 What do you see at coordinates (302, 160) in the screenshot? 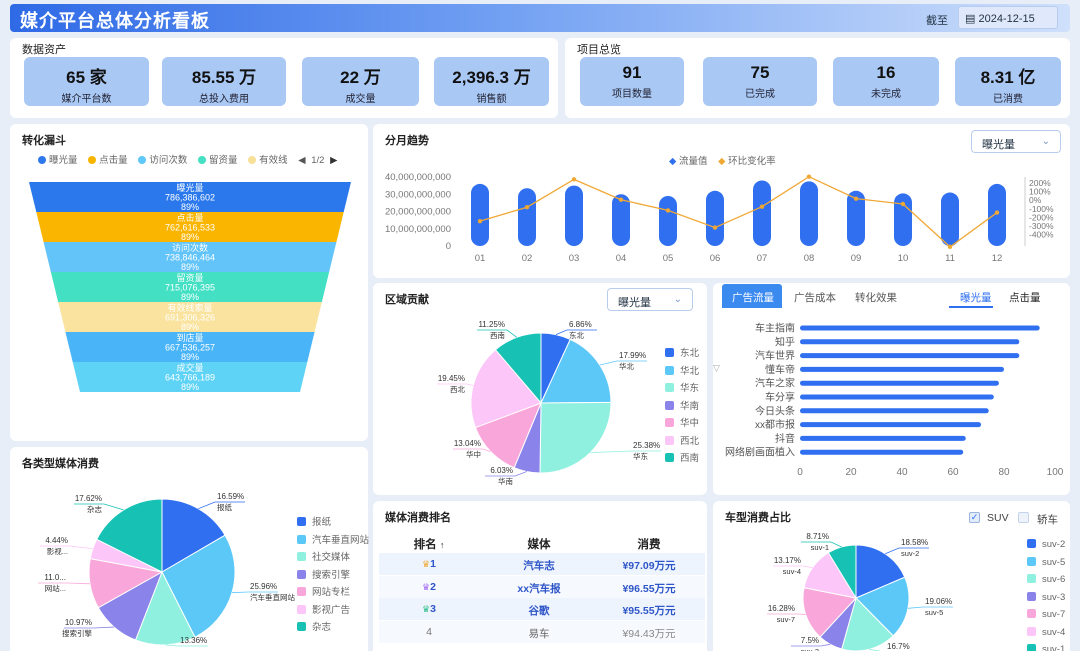
I see `legend-prev-icon: ◀` at bounding box center [302, 160].